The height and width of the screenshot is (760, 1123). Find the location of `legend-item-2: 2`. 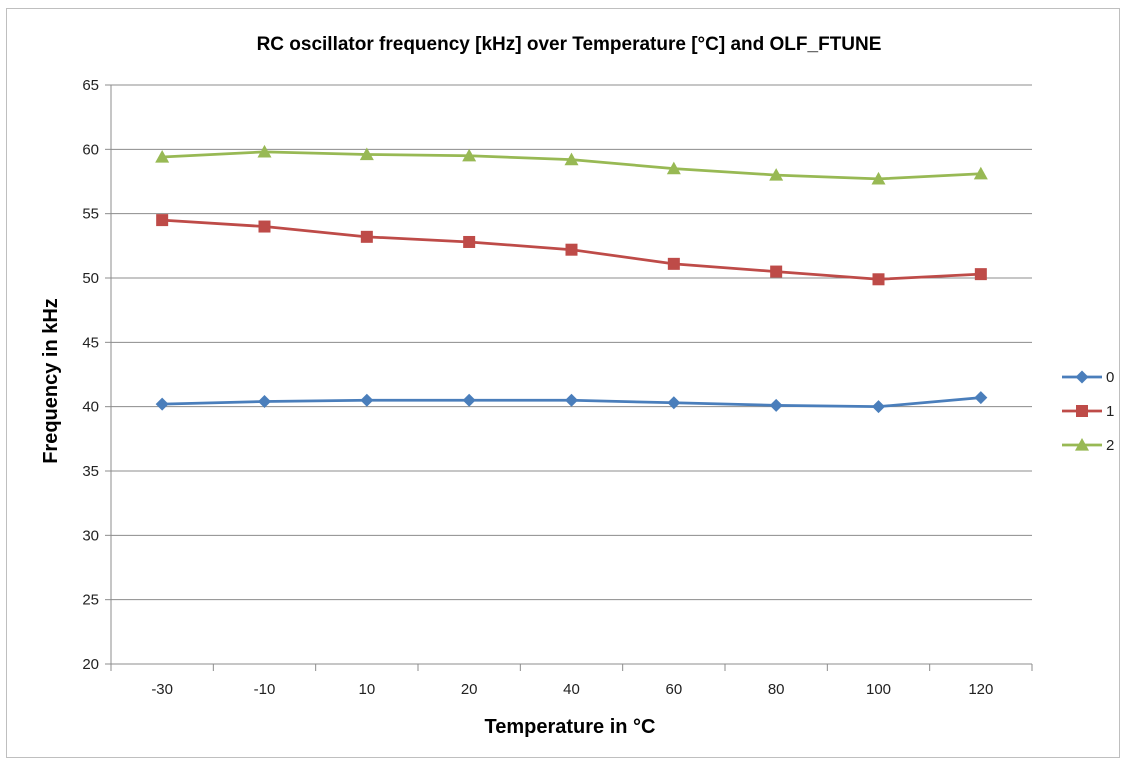

legend-item-2: 2 is located at coordinates (1088, 445).